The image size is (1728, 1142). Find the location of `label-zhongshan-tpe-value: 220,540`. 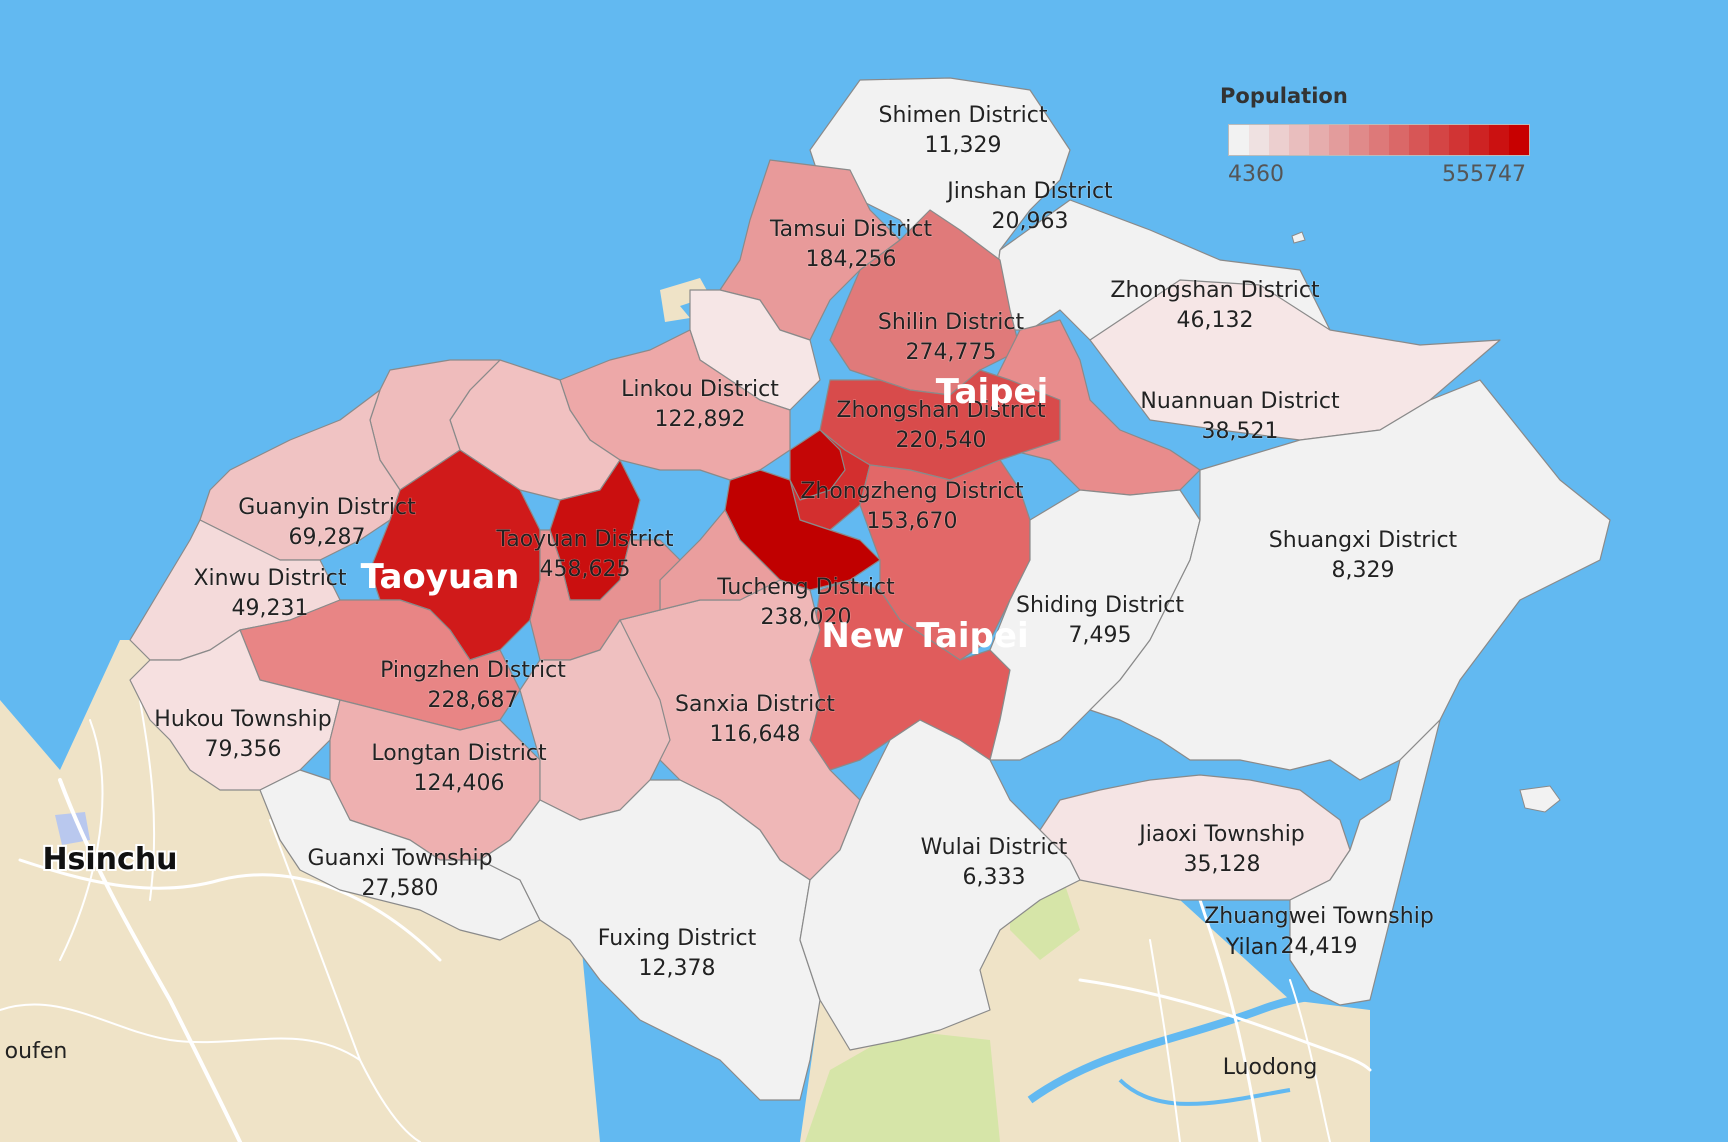

label-zhongshan-tpe-value: 220,540 is located at coordinates (941, 440).